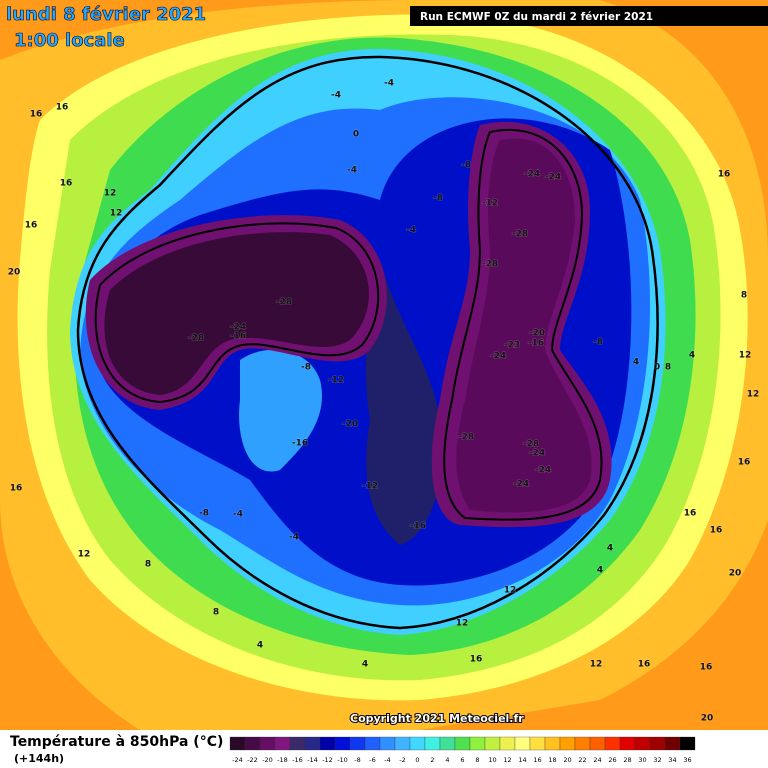 The width and height of the screenshot is (768, 768). I want to click on zone-east-core, so click(524, 325).